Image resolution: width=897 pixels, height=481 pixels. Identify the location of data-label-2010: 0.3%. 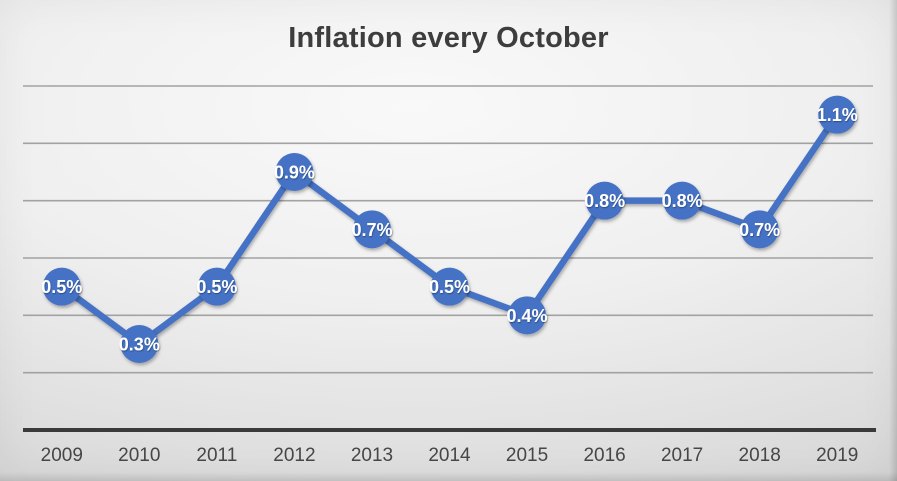
(139, 345).